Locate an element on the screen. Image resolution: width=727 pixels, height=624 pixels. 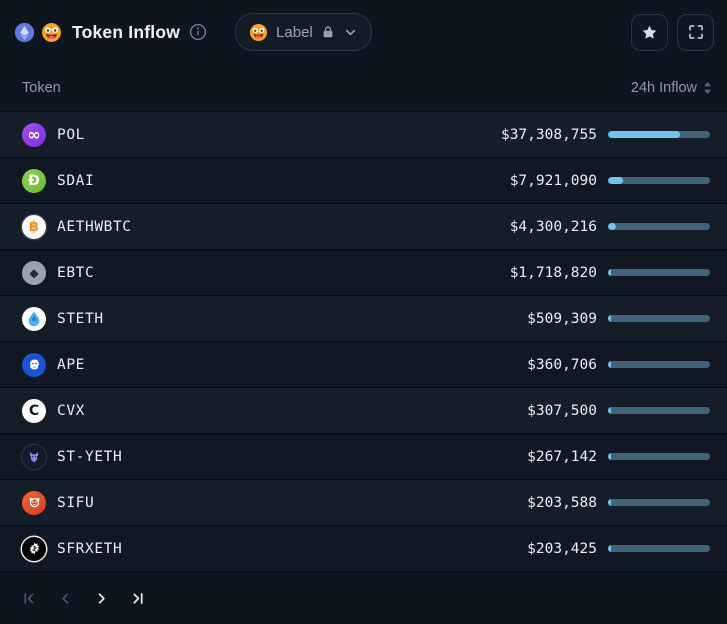
panel-header: Token Inflow Label is located at coordinates (363, 32).